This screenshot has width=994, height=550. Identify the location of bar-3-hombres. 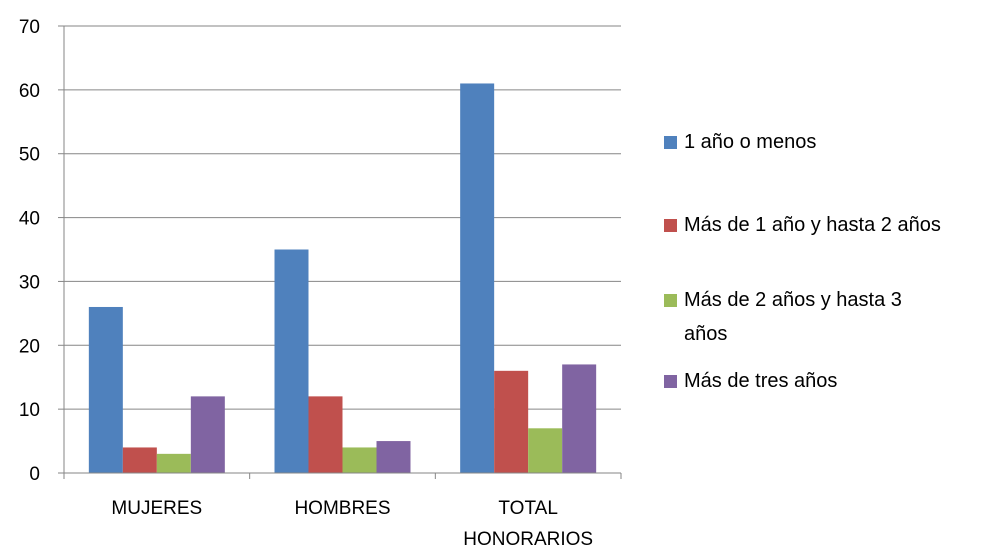
(359, 460).